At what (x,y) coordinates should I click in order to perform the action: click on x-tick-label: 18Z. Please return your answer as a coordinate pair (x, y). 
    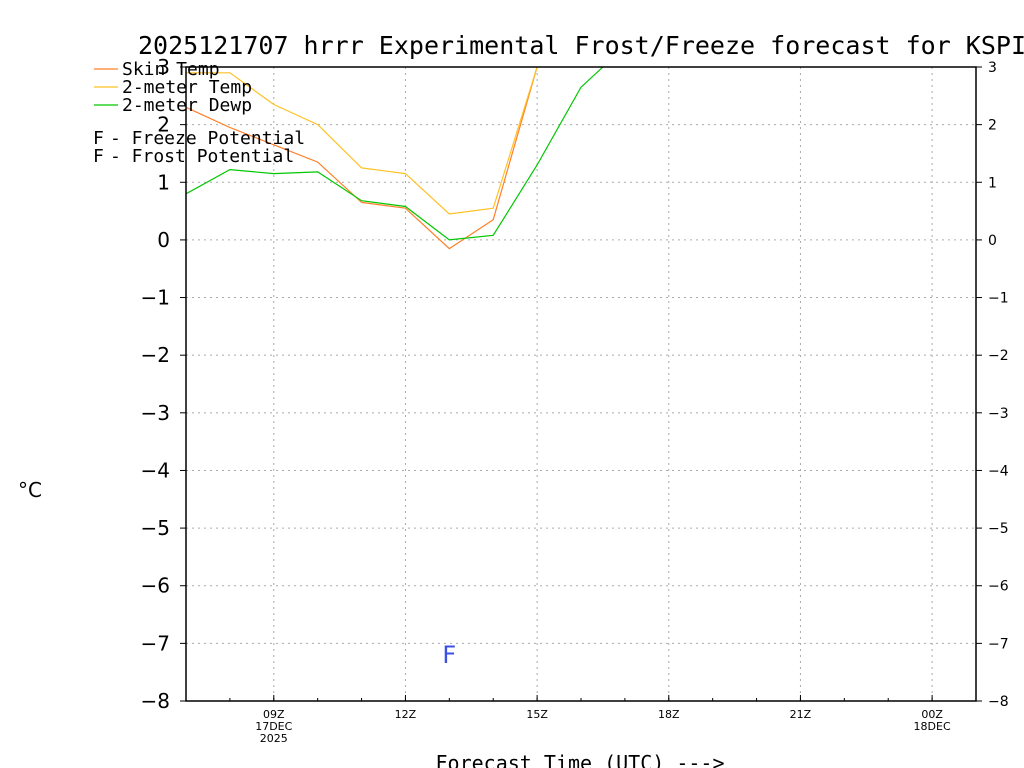
    Looking at the image, I should click on (669, 714).